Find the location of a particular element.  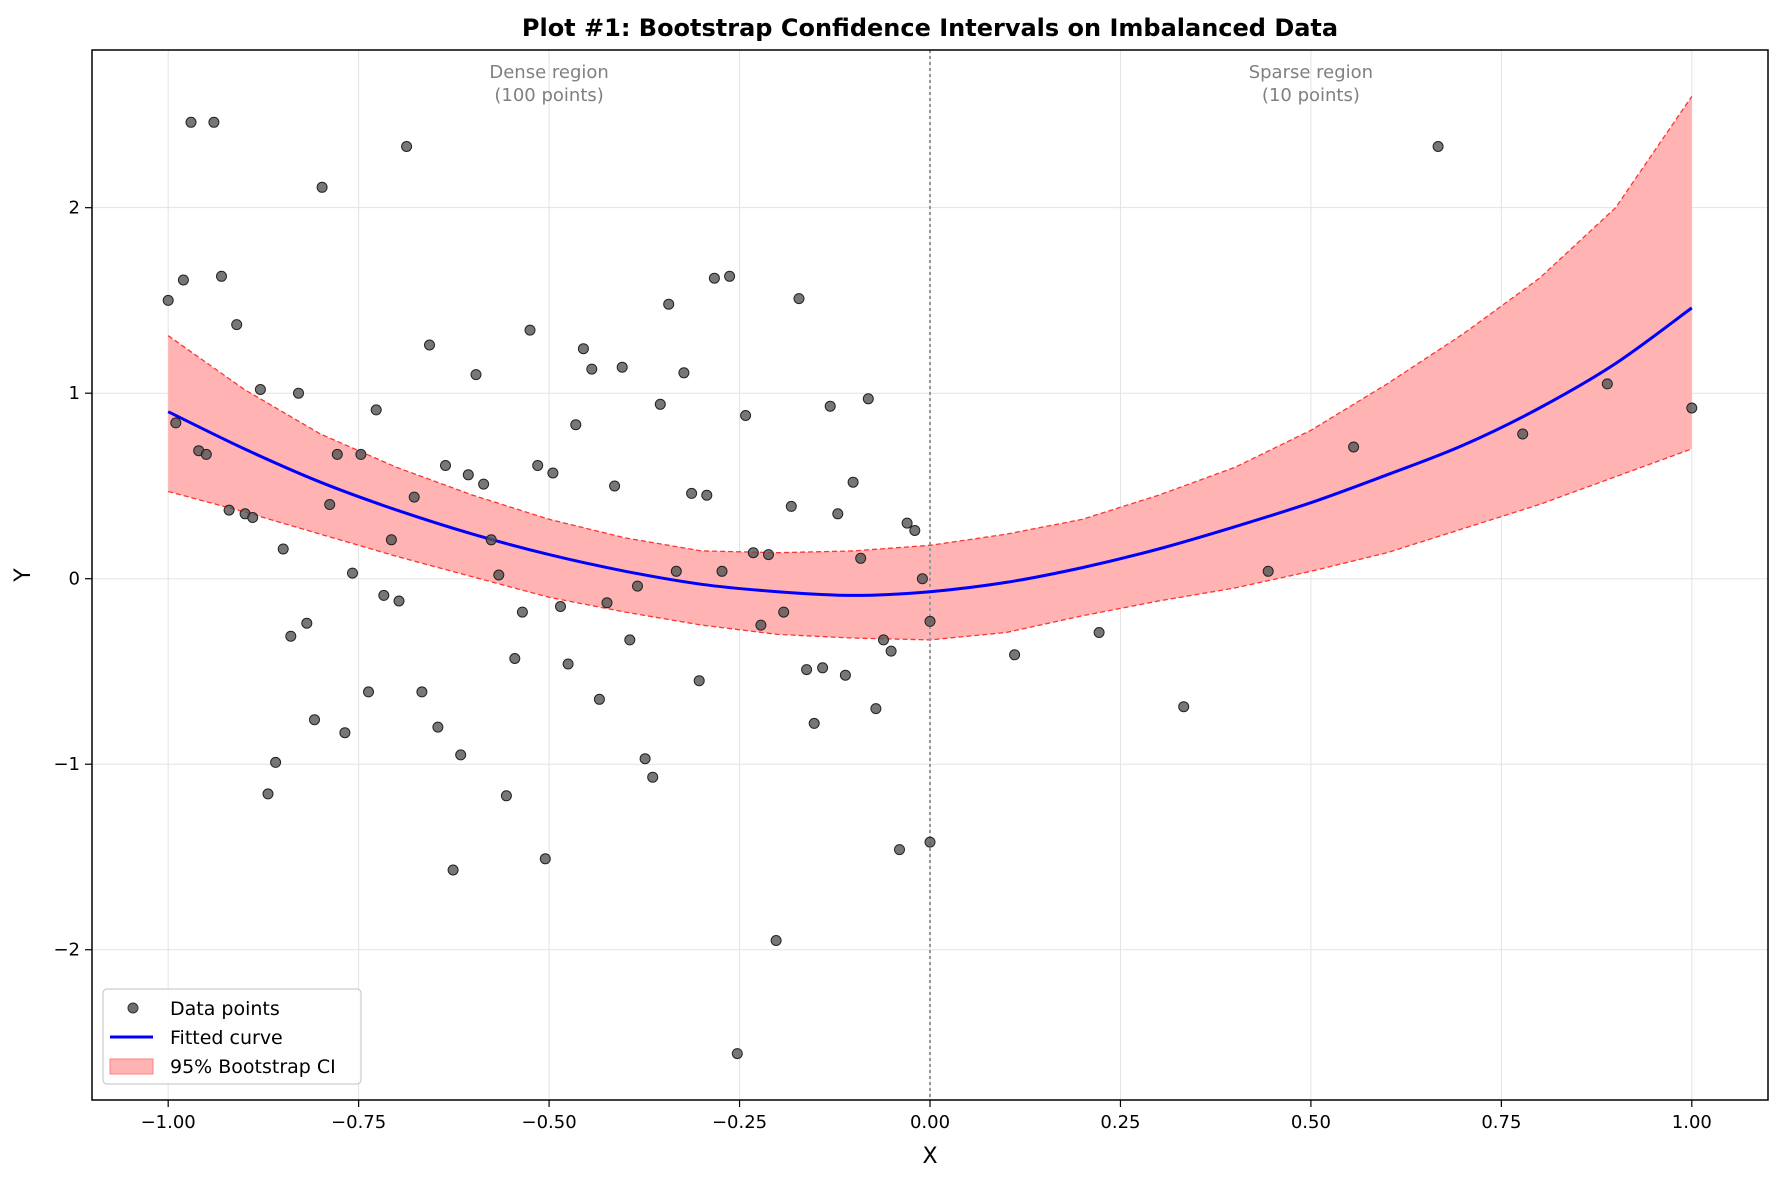

x-tick-label: 0.25 is located at coordinates (1120, 1122).